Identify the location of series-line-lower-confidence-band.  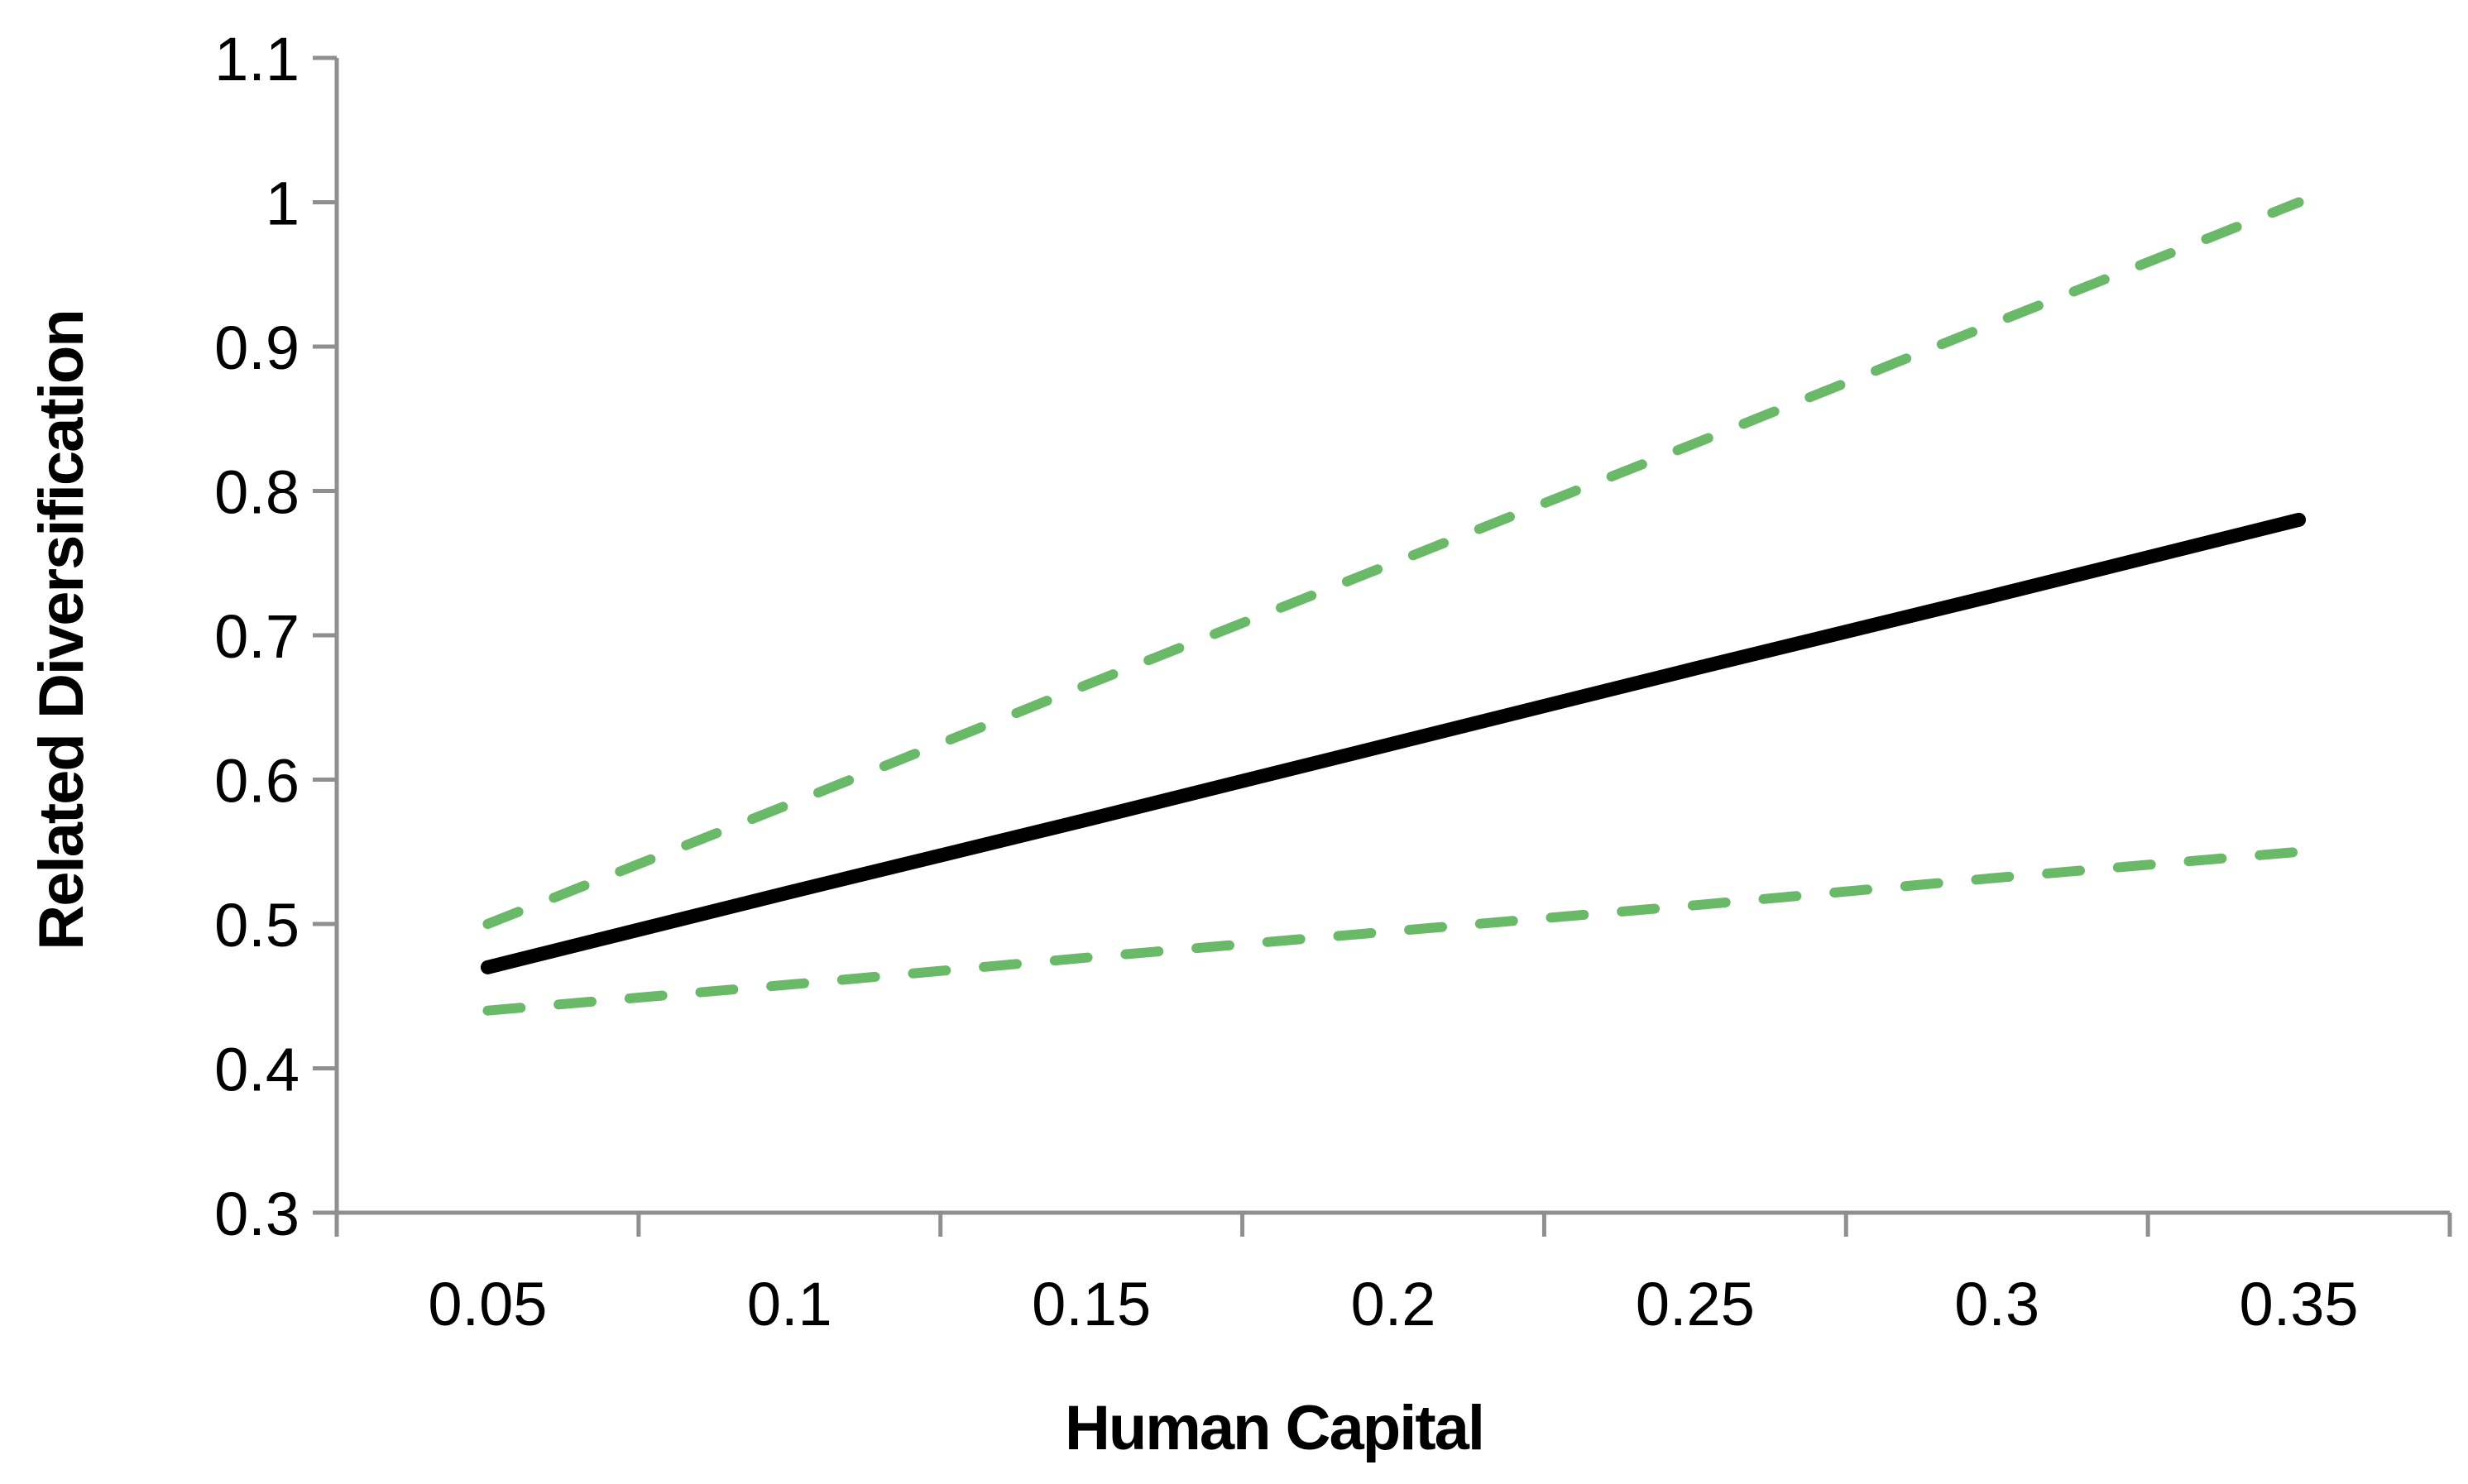
(1393, 931).